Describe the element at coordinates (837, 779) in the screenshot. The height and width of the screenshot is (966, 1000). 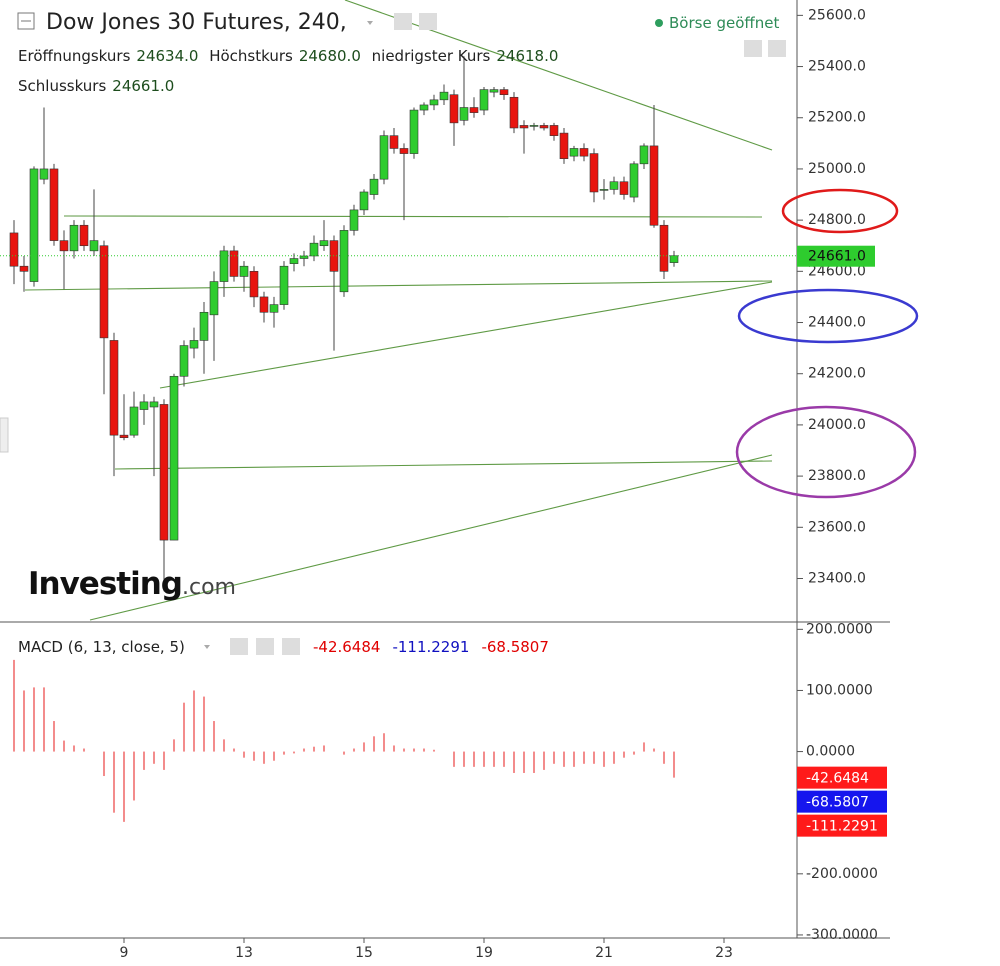
I see `value-tag-label: -42.6484` at that location.